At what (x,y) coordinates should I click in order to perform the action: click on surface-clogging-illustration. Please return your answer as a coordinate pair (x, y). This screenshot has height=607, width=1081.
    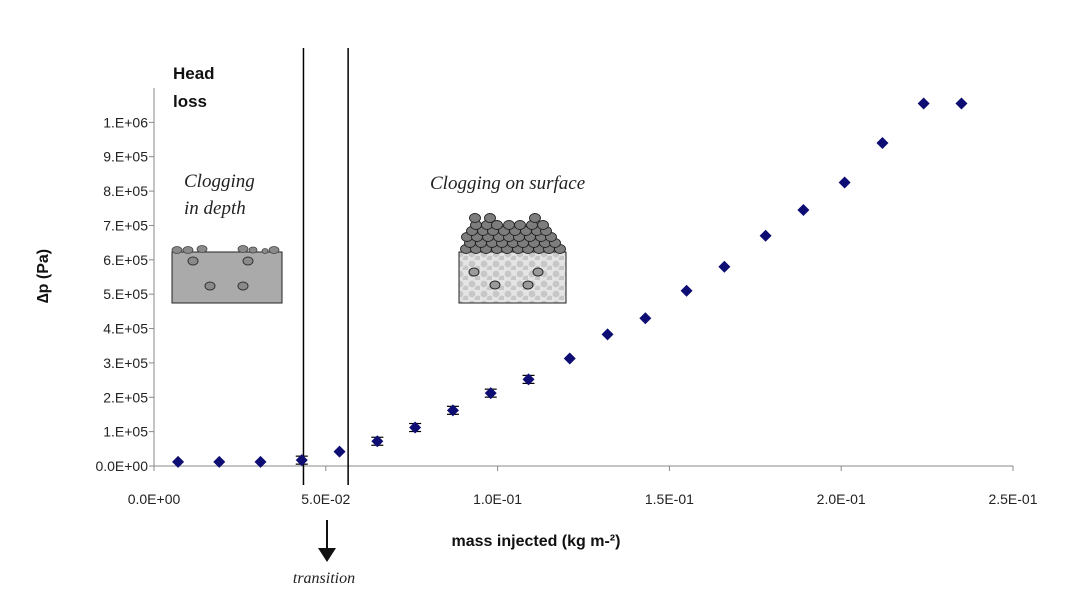
    Looking at the image, I should click on (512, 258).